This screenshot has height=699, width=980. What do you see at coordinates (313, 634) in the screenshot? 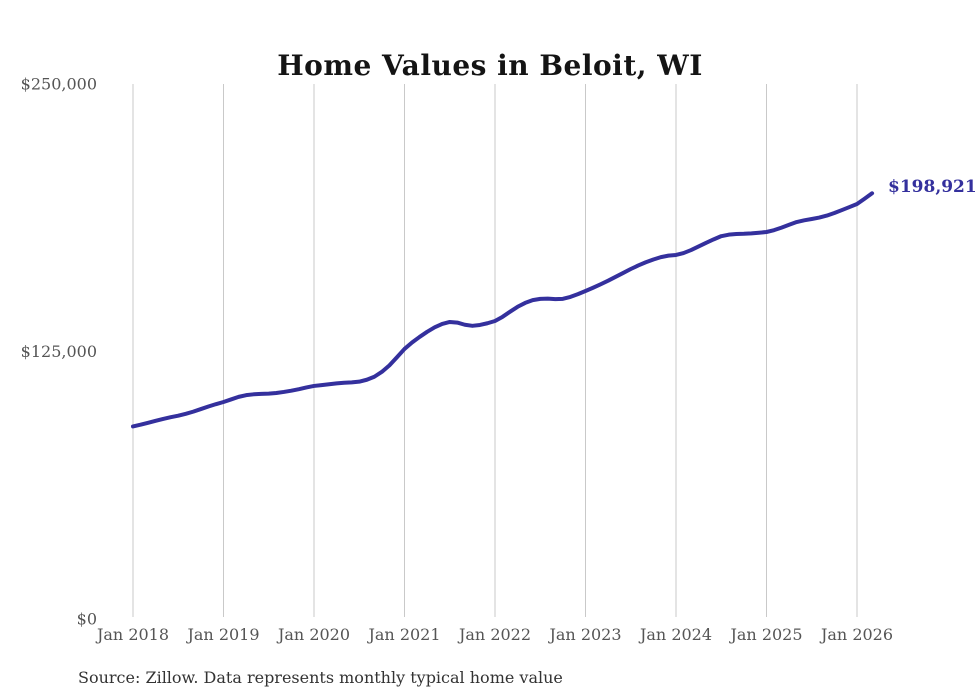
I see `x-tick-label: Jan 2020` at bounding box center [313, 634].